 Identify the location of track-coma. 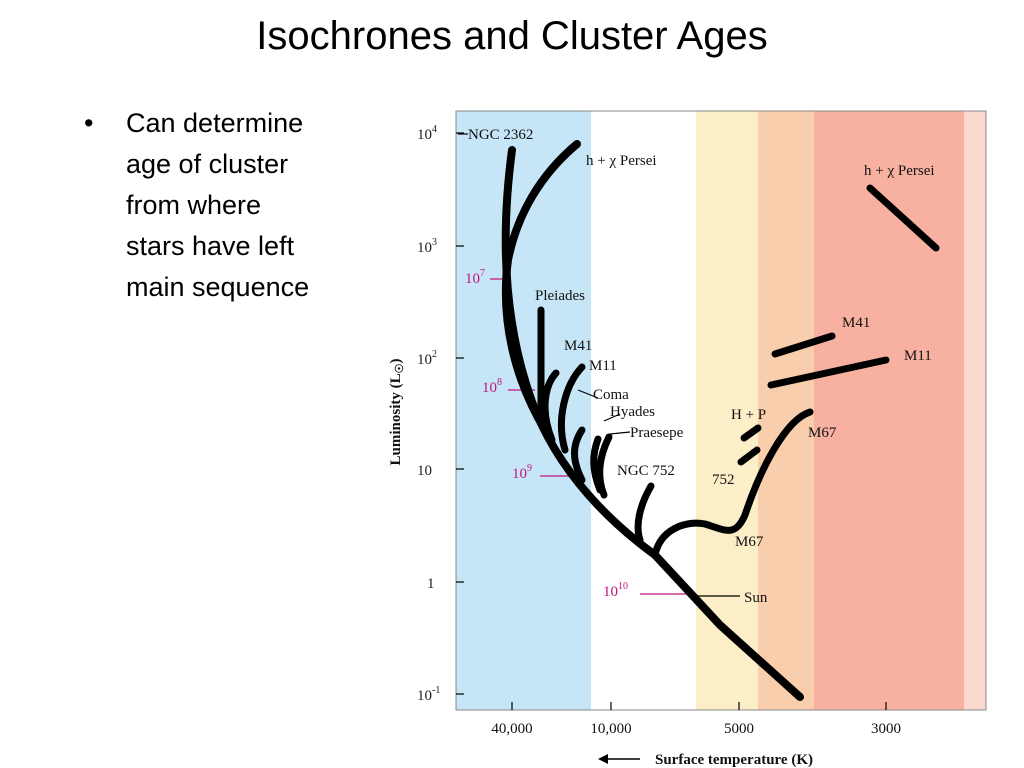
(578, 455).